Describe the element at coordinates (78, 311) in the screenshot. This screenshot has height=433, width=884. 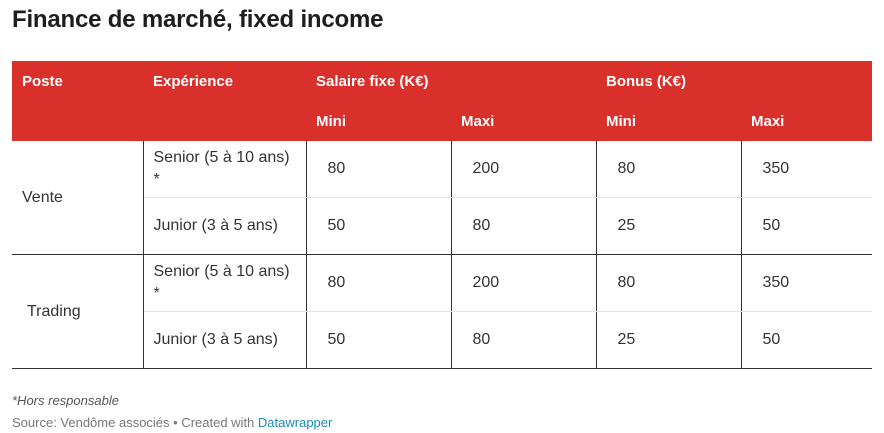
I see `poste-cell: Trading` at that location.